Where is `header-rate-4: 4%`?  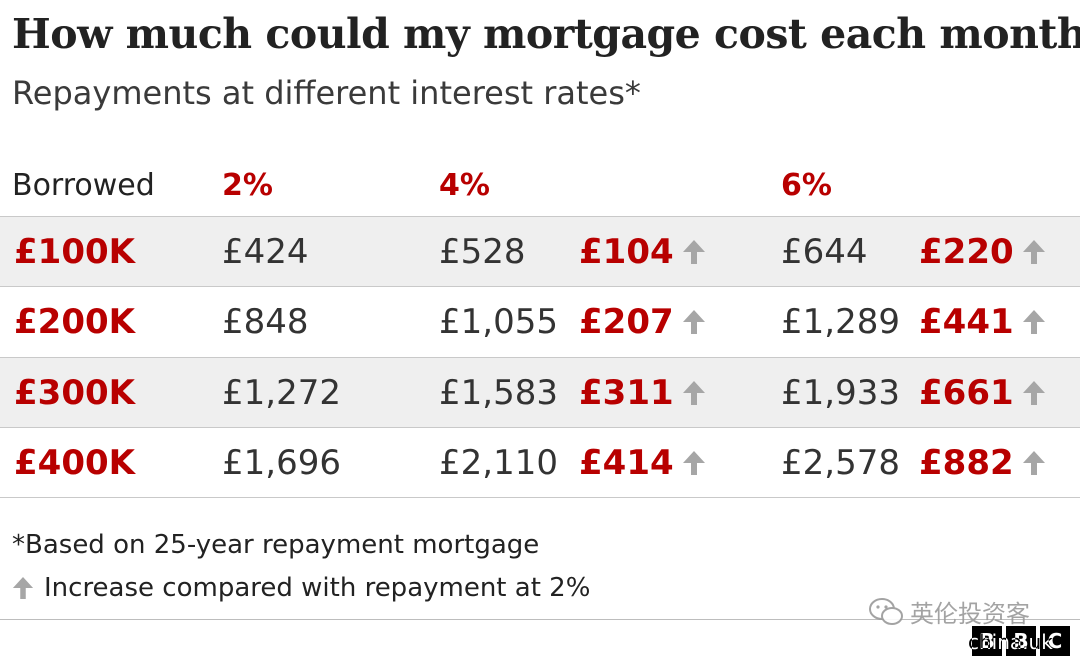 header-rate-4: 4% is located at coordinates (464, 185).